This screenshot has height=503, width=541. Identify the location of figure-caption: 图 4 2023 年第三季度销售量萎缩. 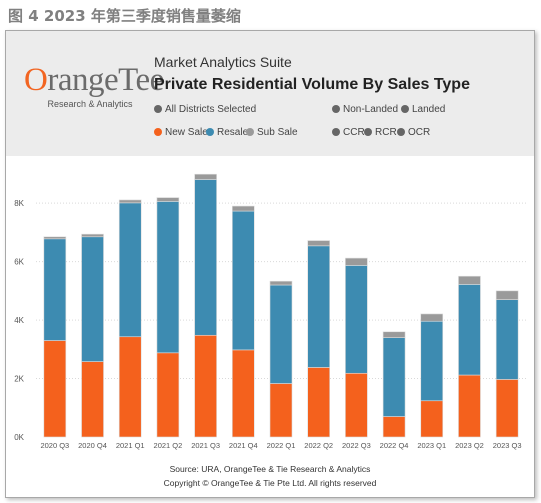
(124, 16).